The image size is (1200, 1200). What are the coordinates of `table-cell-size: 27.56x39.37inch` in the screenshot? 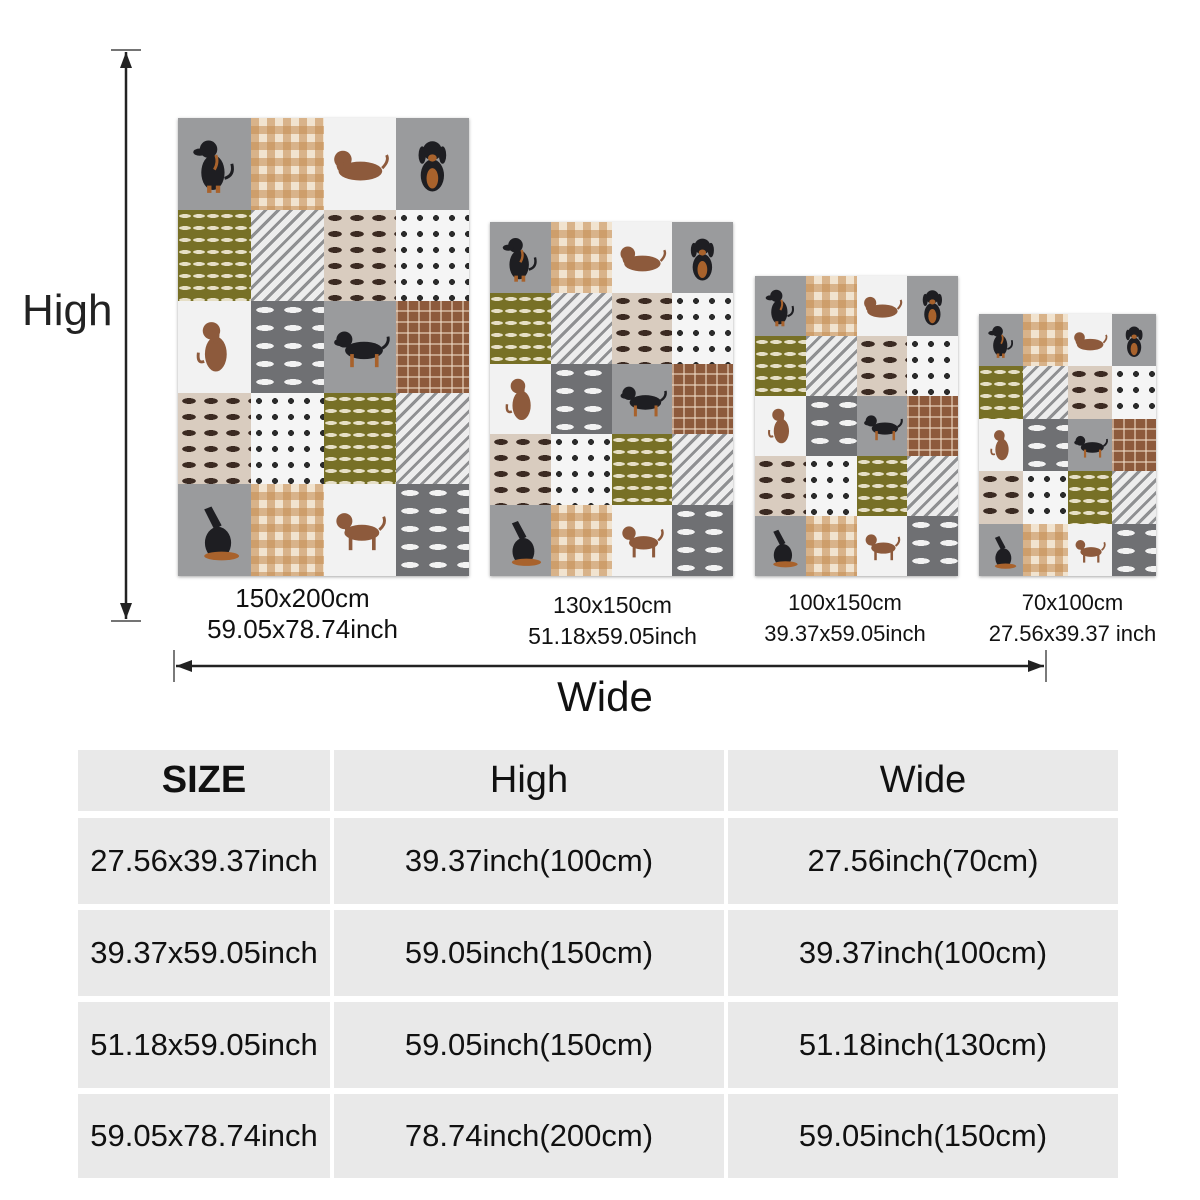 It's located at (204, 861).